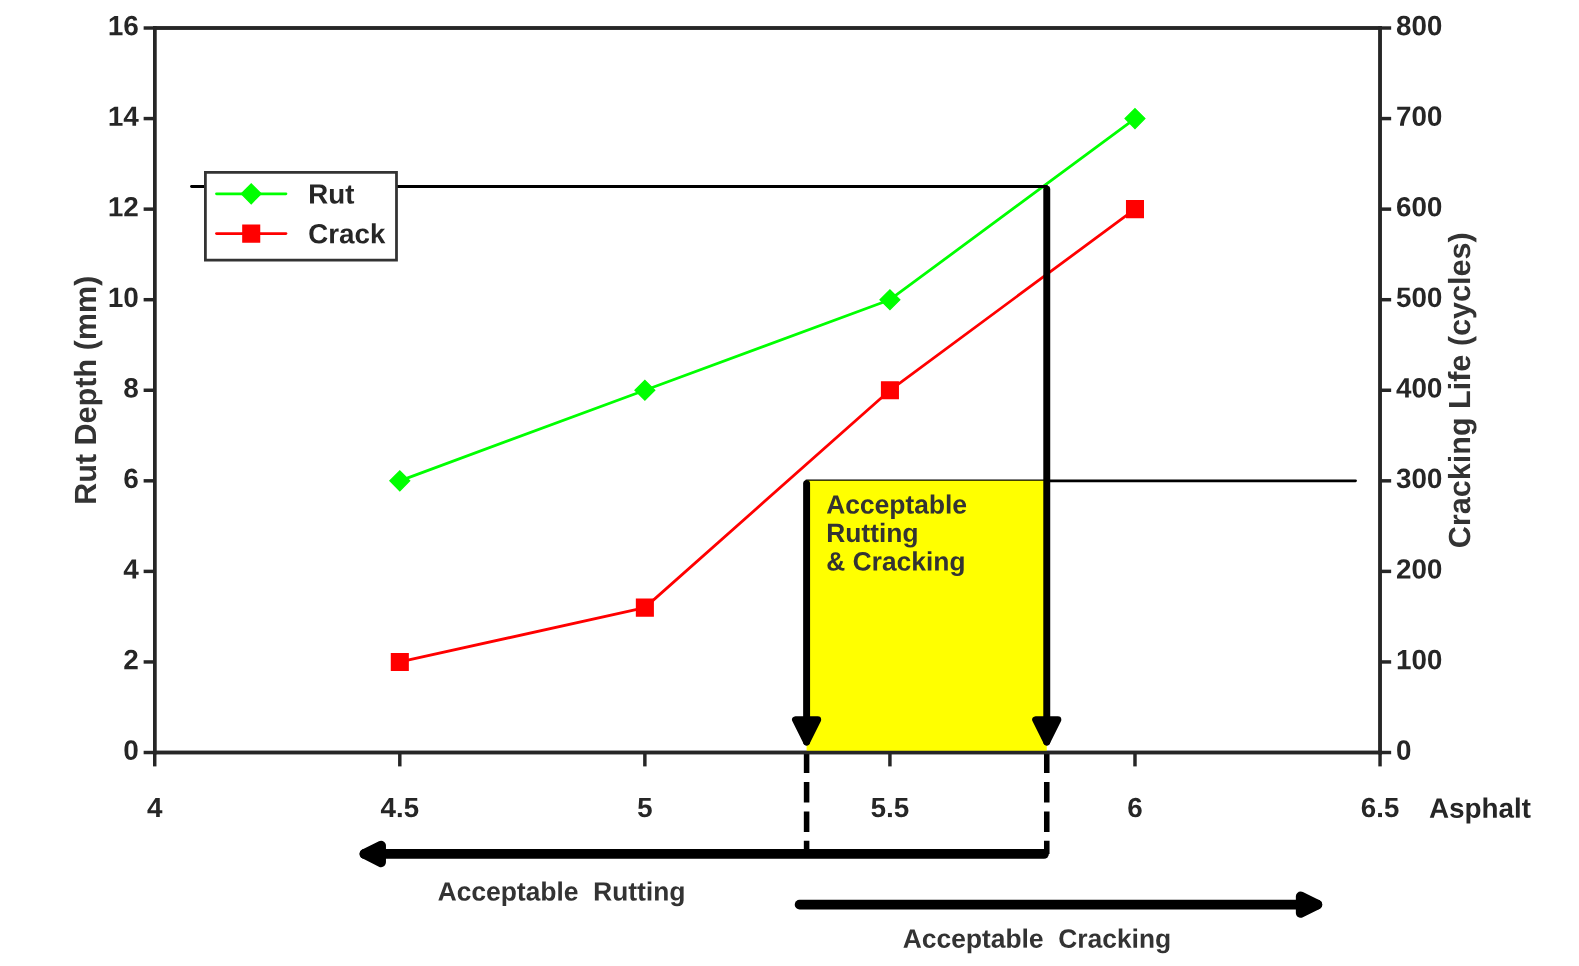  Describe the element at coordinates (1462, 390) in the screenshot. I see `y2-axis-title: Cracking Life (cycles)` at that location.